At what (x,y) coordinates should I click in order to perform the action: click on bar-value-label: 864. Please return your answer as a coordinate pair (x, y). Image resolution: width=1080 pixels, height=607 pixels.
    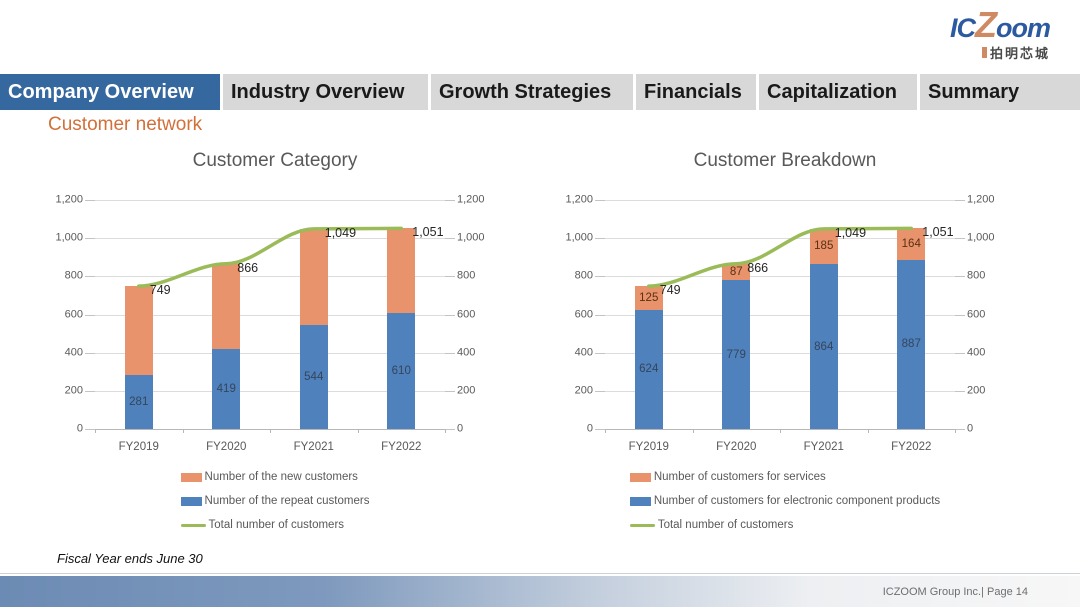
    Looking at the image, I should click on (824, 346).